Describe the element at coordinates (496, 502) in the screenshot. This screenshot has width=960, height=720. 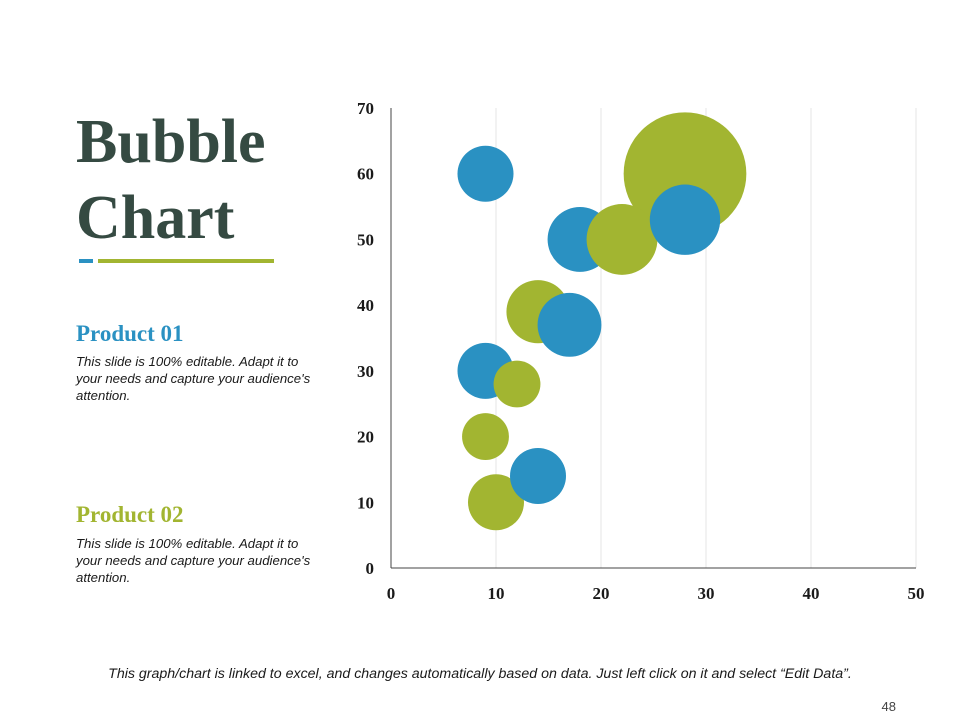
I see `bubble-product-02: Product 02 (10, 10)` at that location.